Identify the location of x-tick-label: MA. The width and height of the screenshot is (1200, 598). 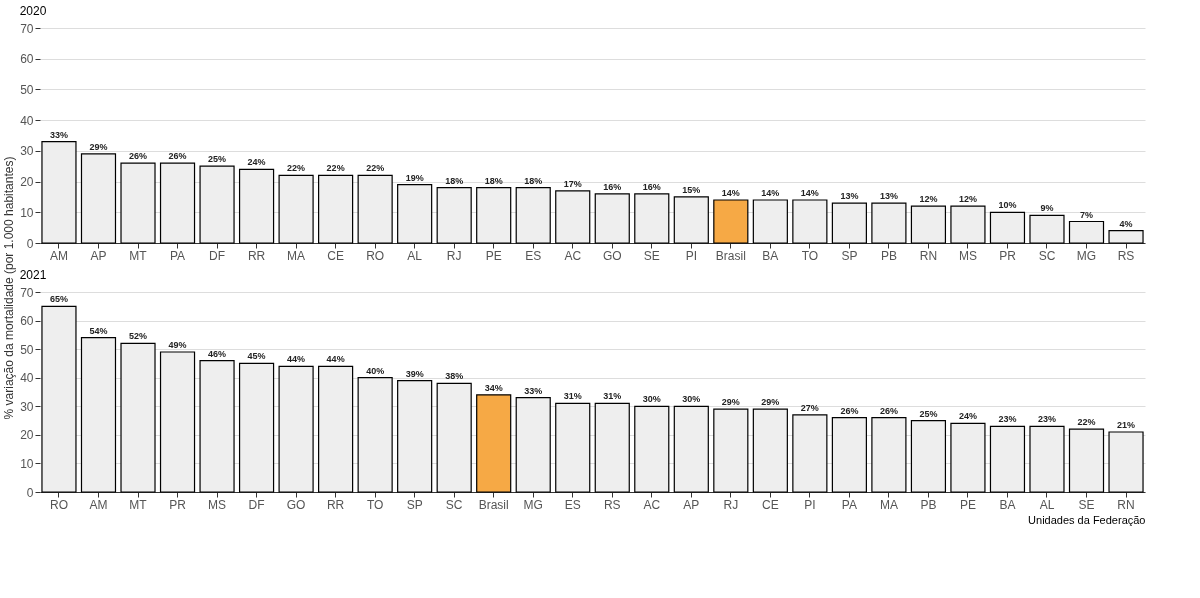
(888, 504).